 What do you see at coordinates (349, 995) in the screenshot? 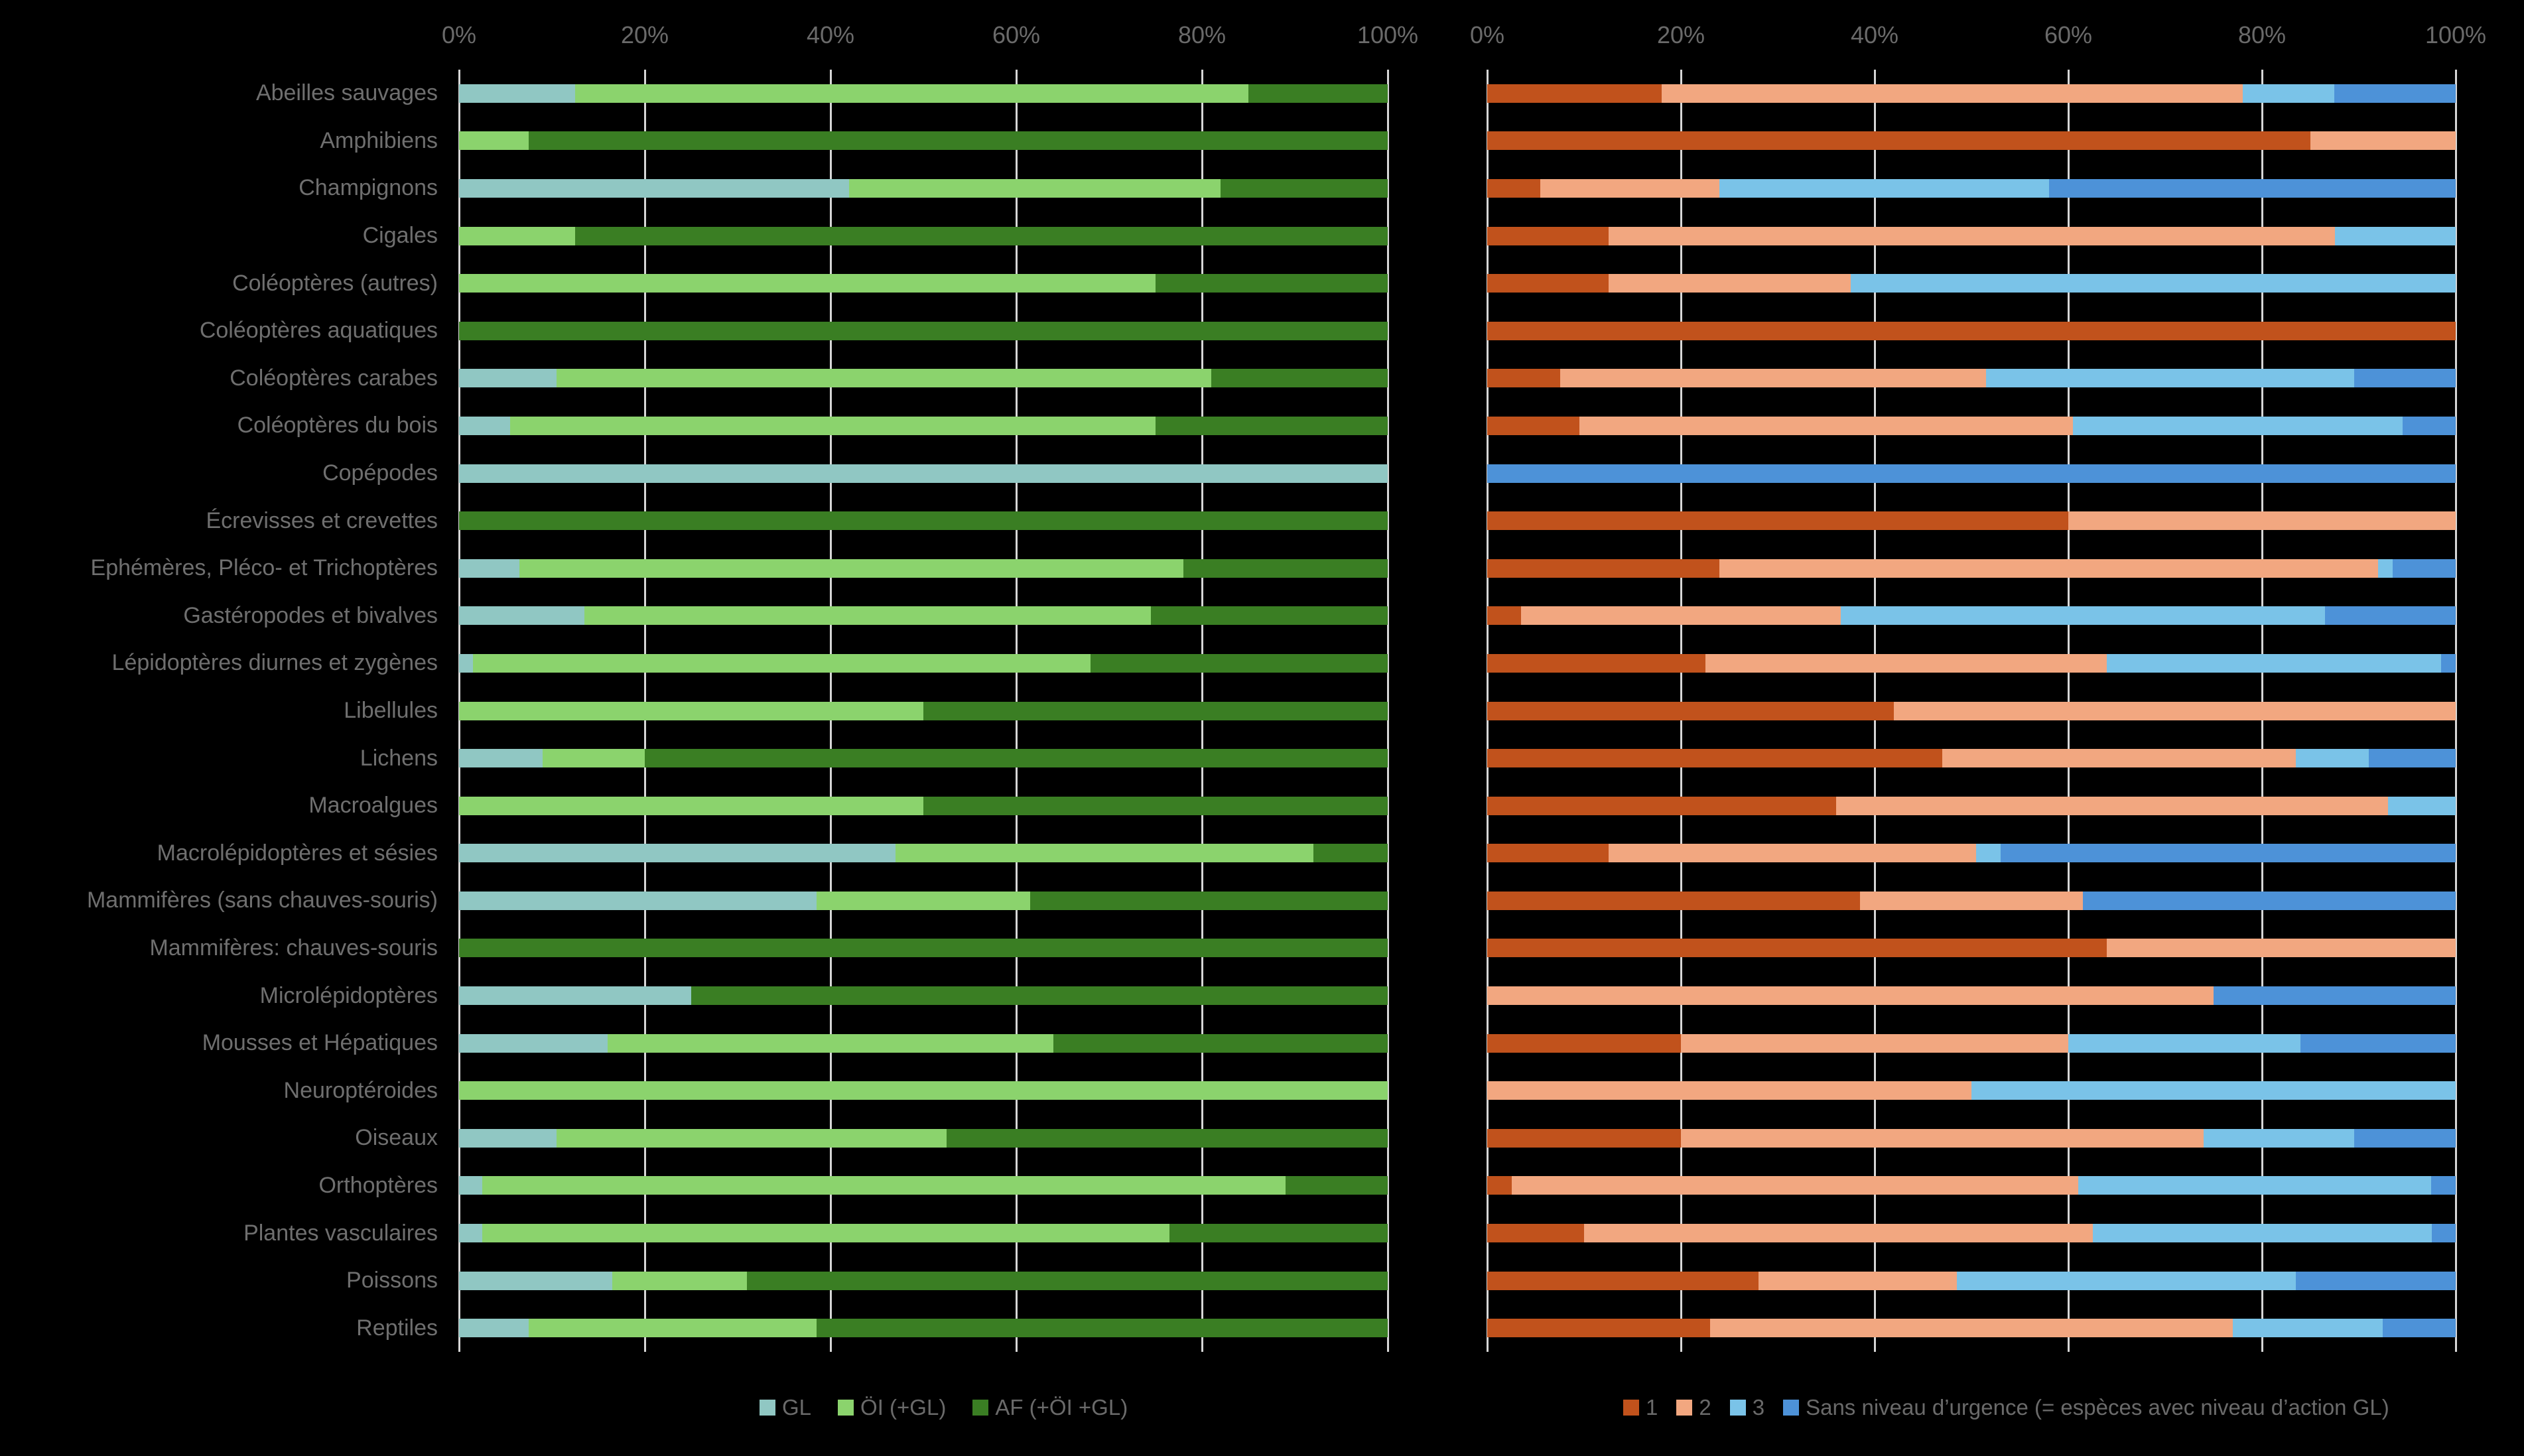
I see `category-label: Microlépidoptères` at bounding box center [349, 995].